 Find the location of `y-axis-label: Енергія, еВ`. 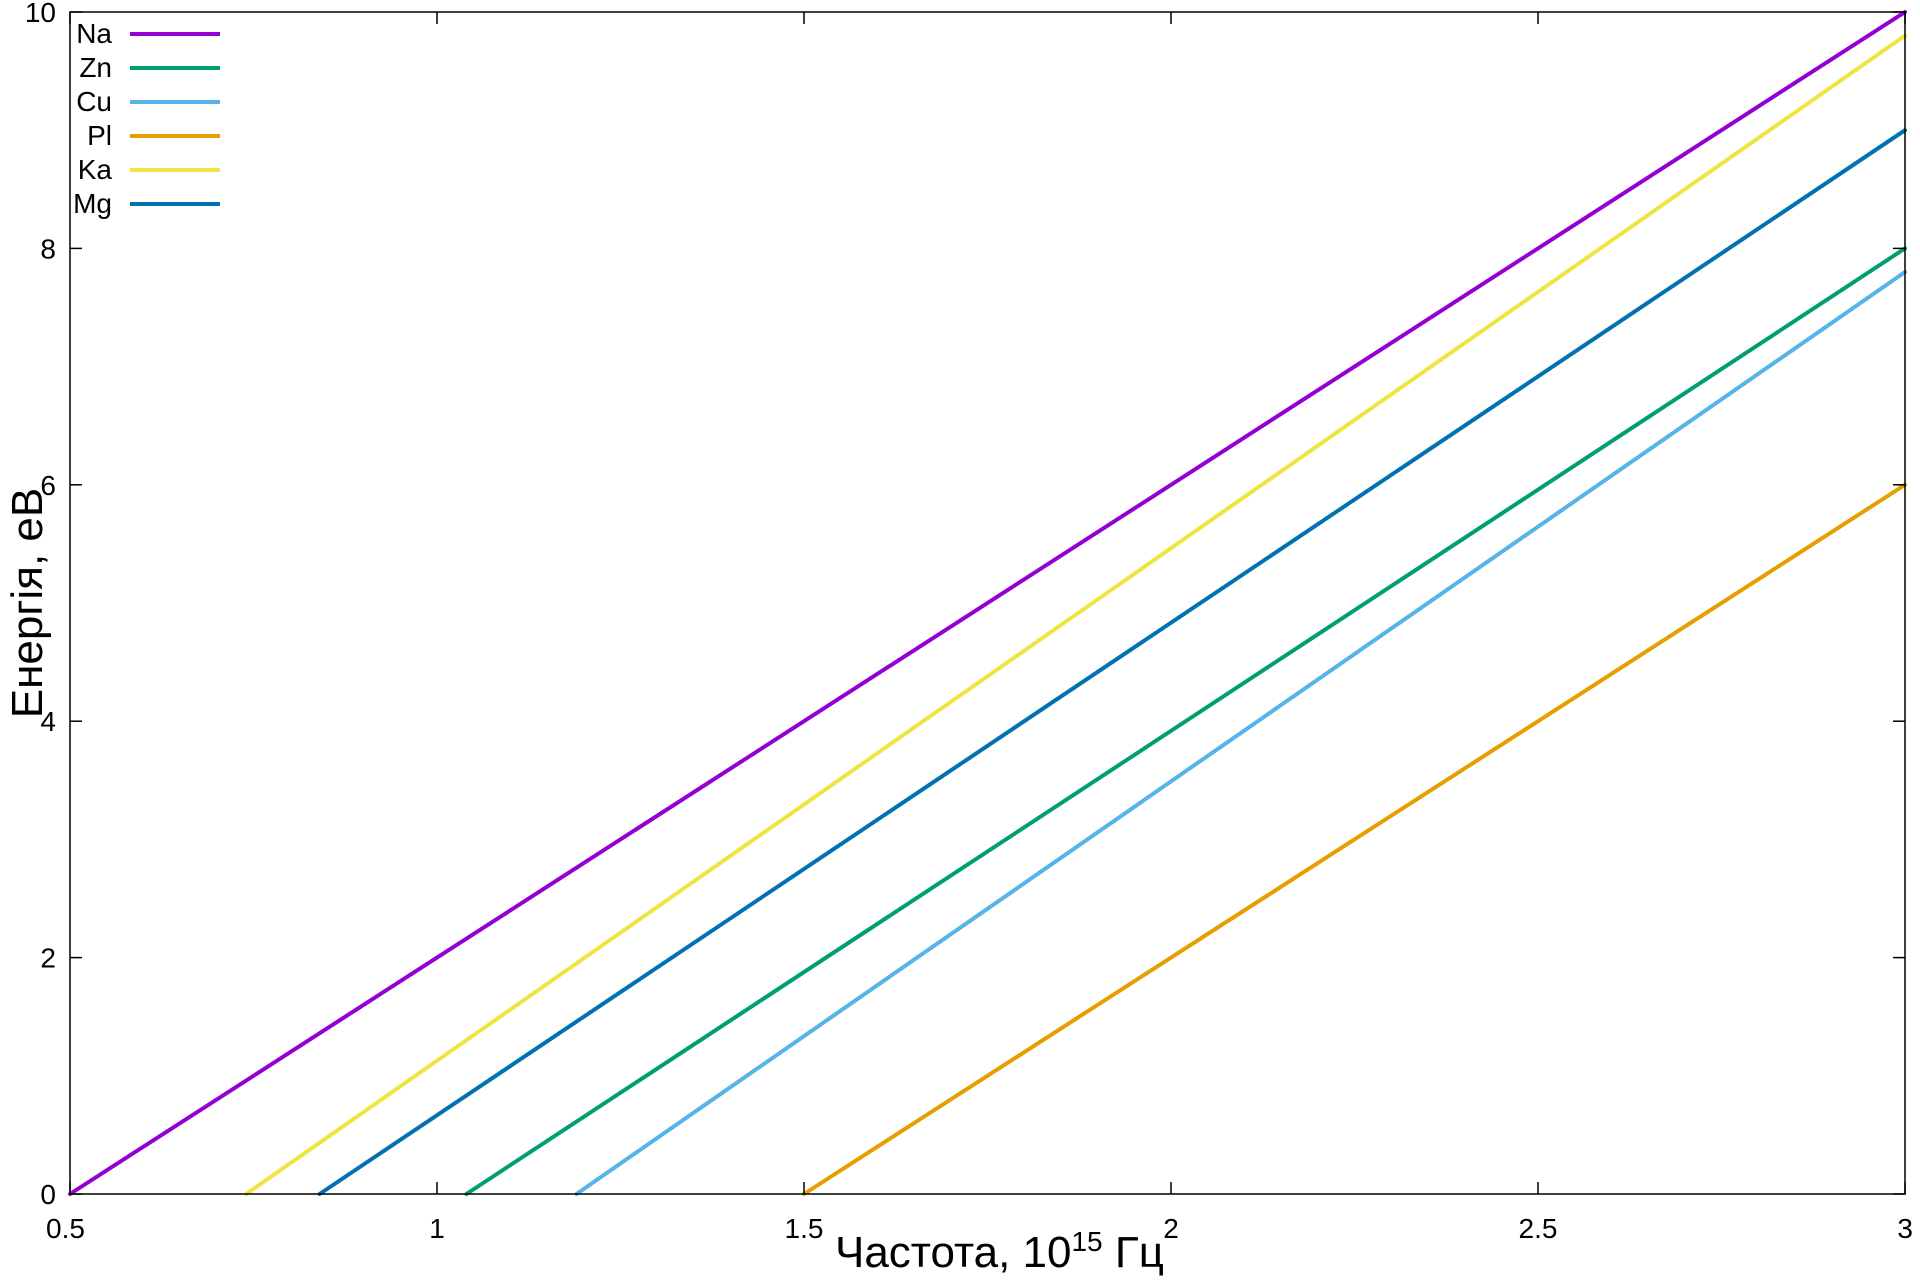

y-axis-label: Енергія, еВ is located at coordinates (27, 603).